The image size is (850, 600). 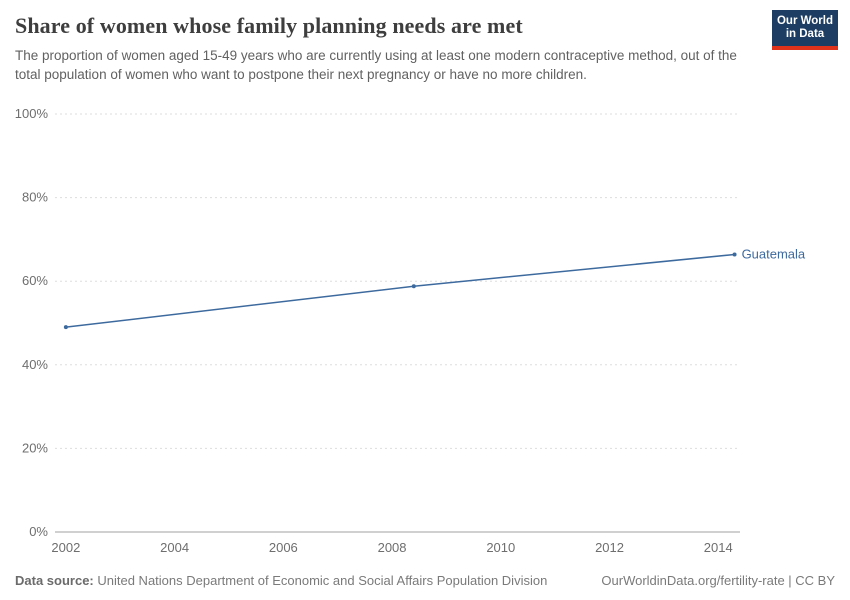 What do you see at coordinates (35, 447) in the screenshot?
I see `y-tick-label: 20%` at bounding box center [35, 447].